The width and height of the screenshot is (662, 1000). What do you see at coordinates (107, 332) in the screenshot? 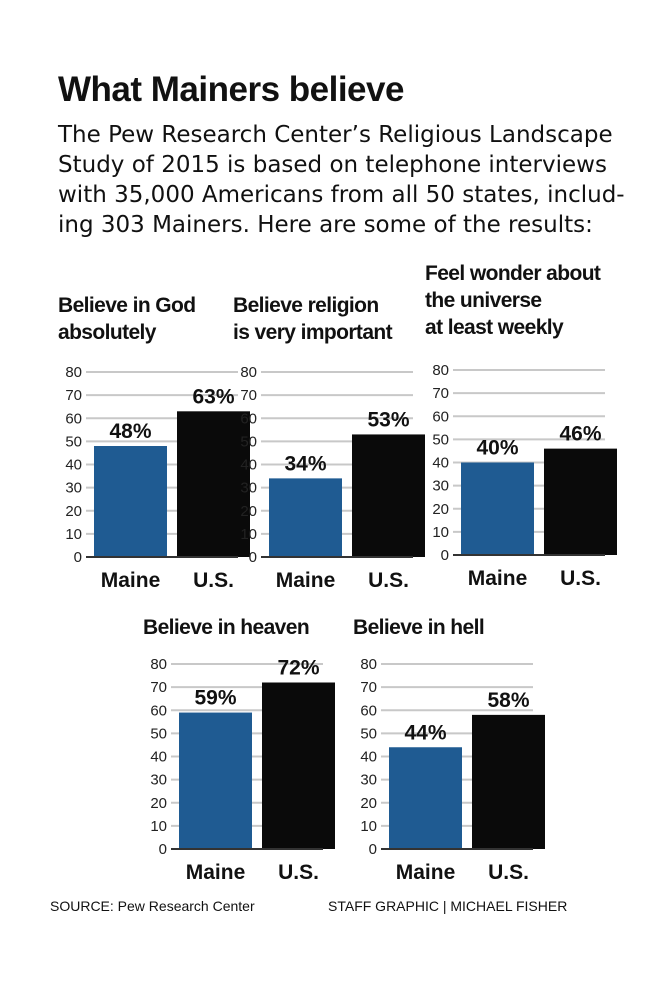
I see `chart-title-line: absolutely` at bounding box center [107, 332].